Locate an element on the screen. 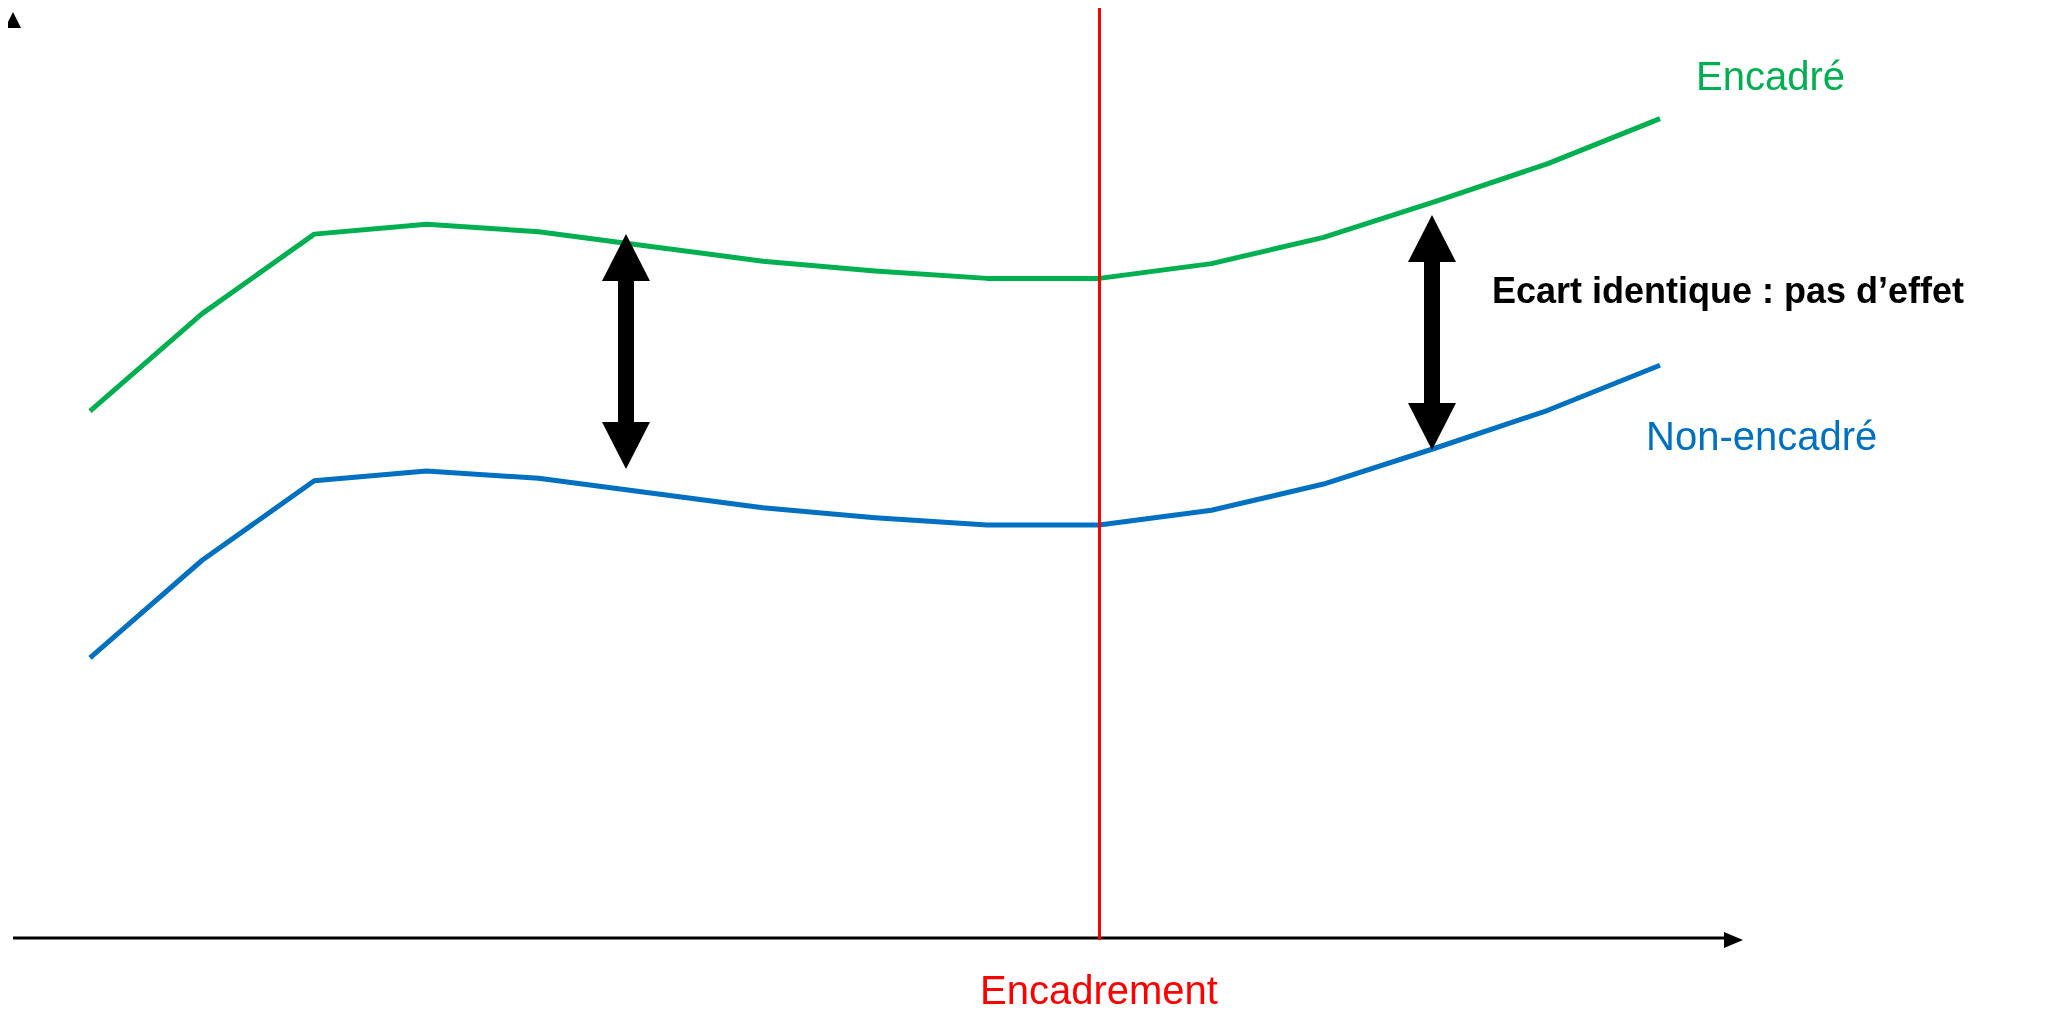 The width and height of the screenshot is (2069, 1032). annotation: Ecart identique : pas d’effet is located at coordinates (1728, 291).